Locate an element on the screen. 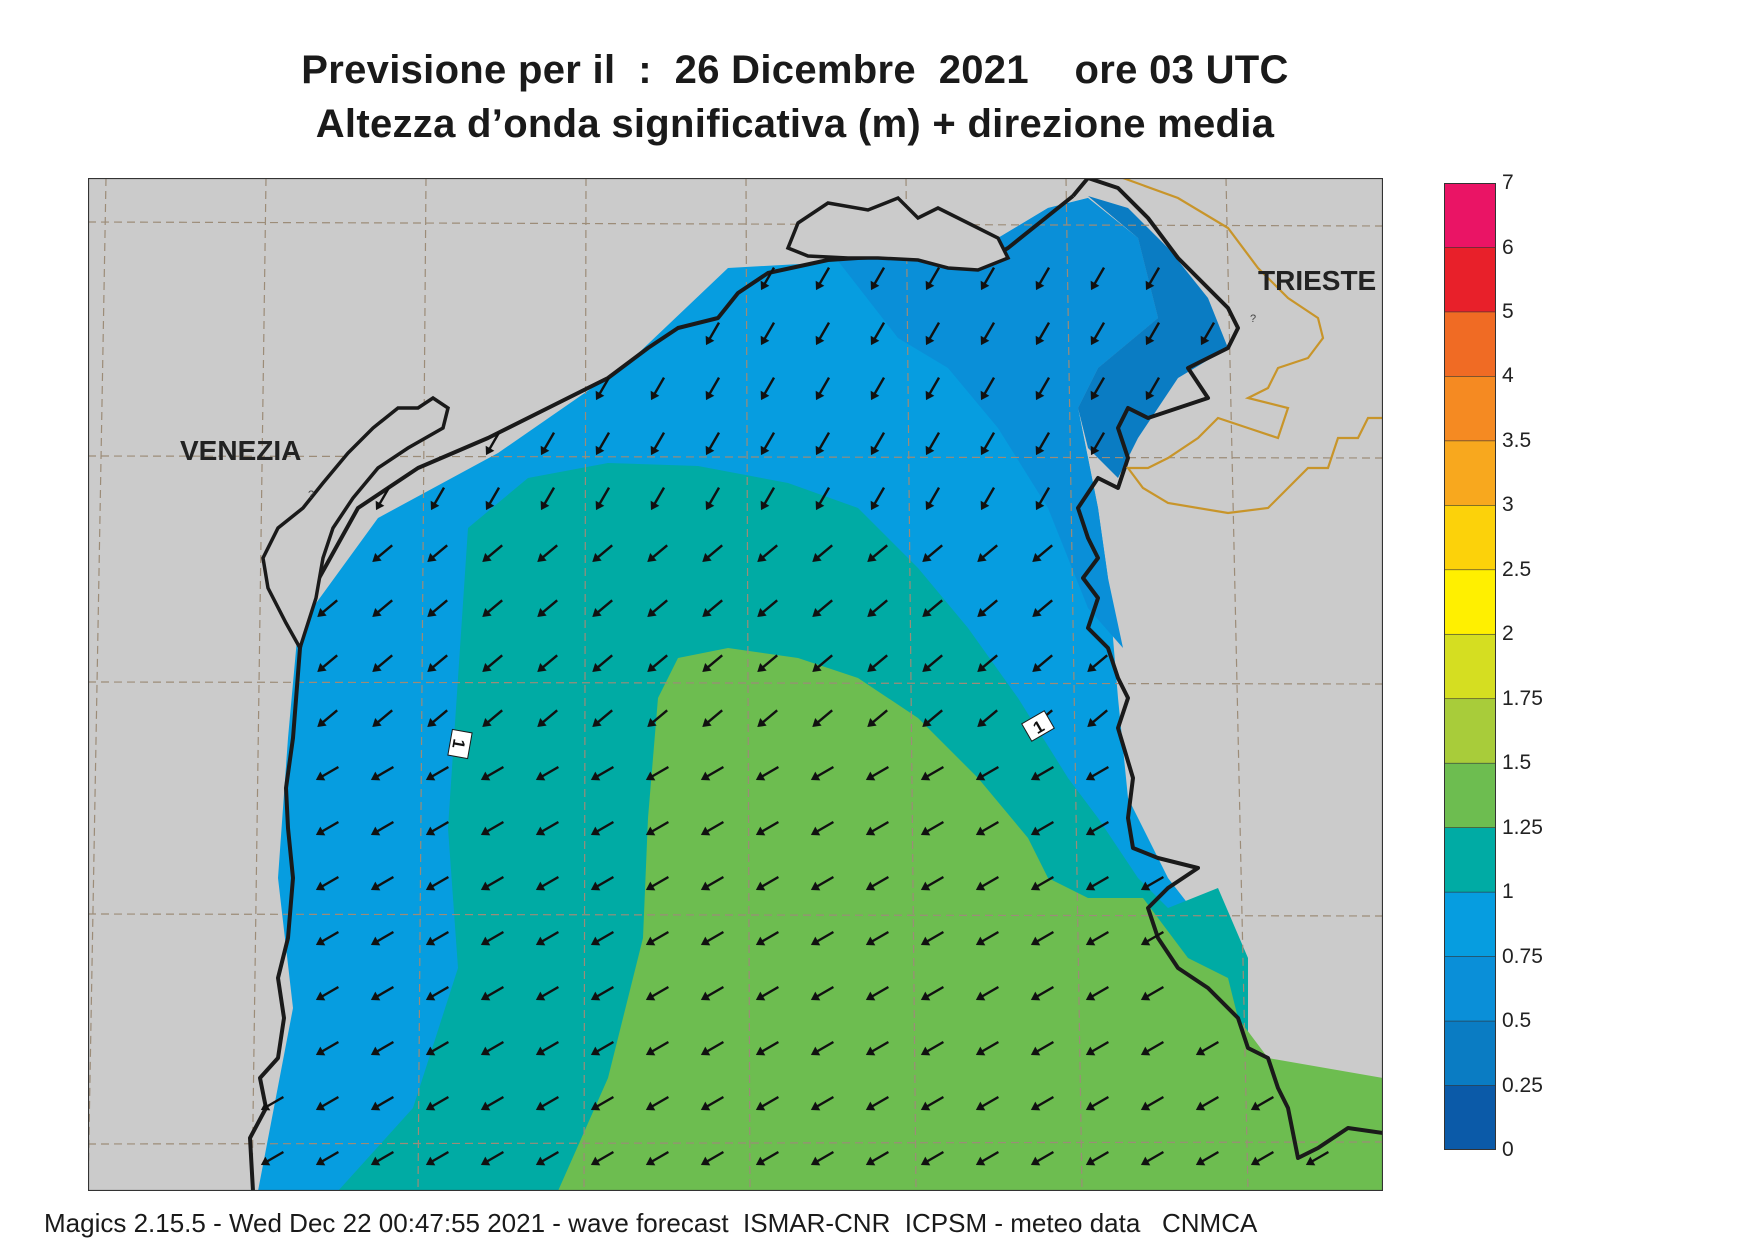 This screenshot has height=1242, width=1755. legend-tick-label: 0.25 is located at coordinates (1522, 1085).